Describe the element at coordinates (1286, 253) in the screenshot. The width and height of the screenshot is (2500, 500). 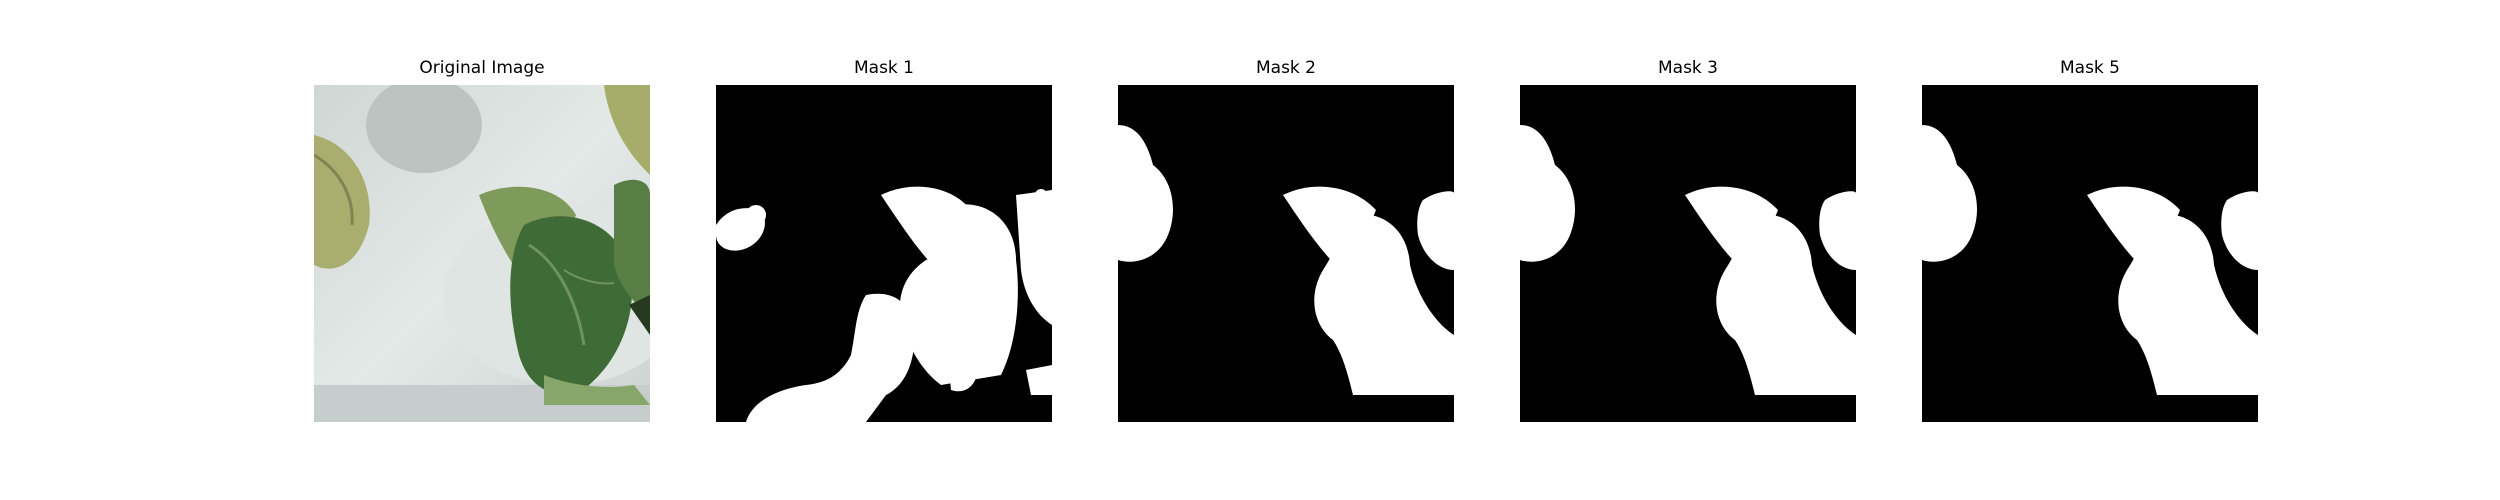
I see `mask-2-image` at that location.